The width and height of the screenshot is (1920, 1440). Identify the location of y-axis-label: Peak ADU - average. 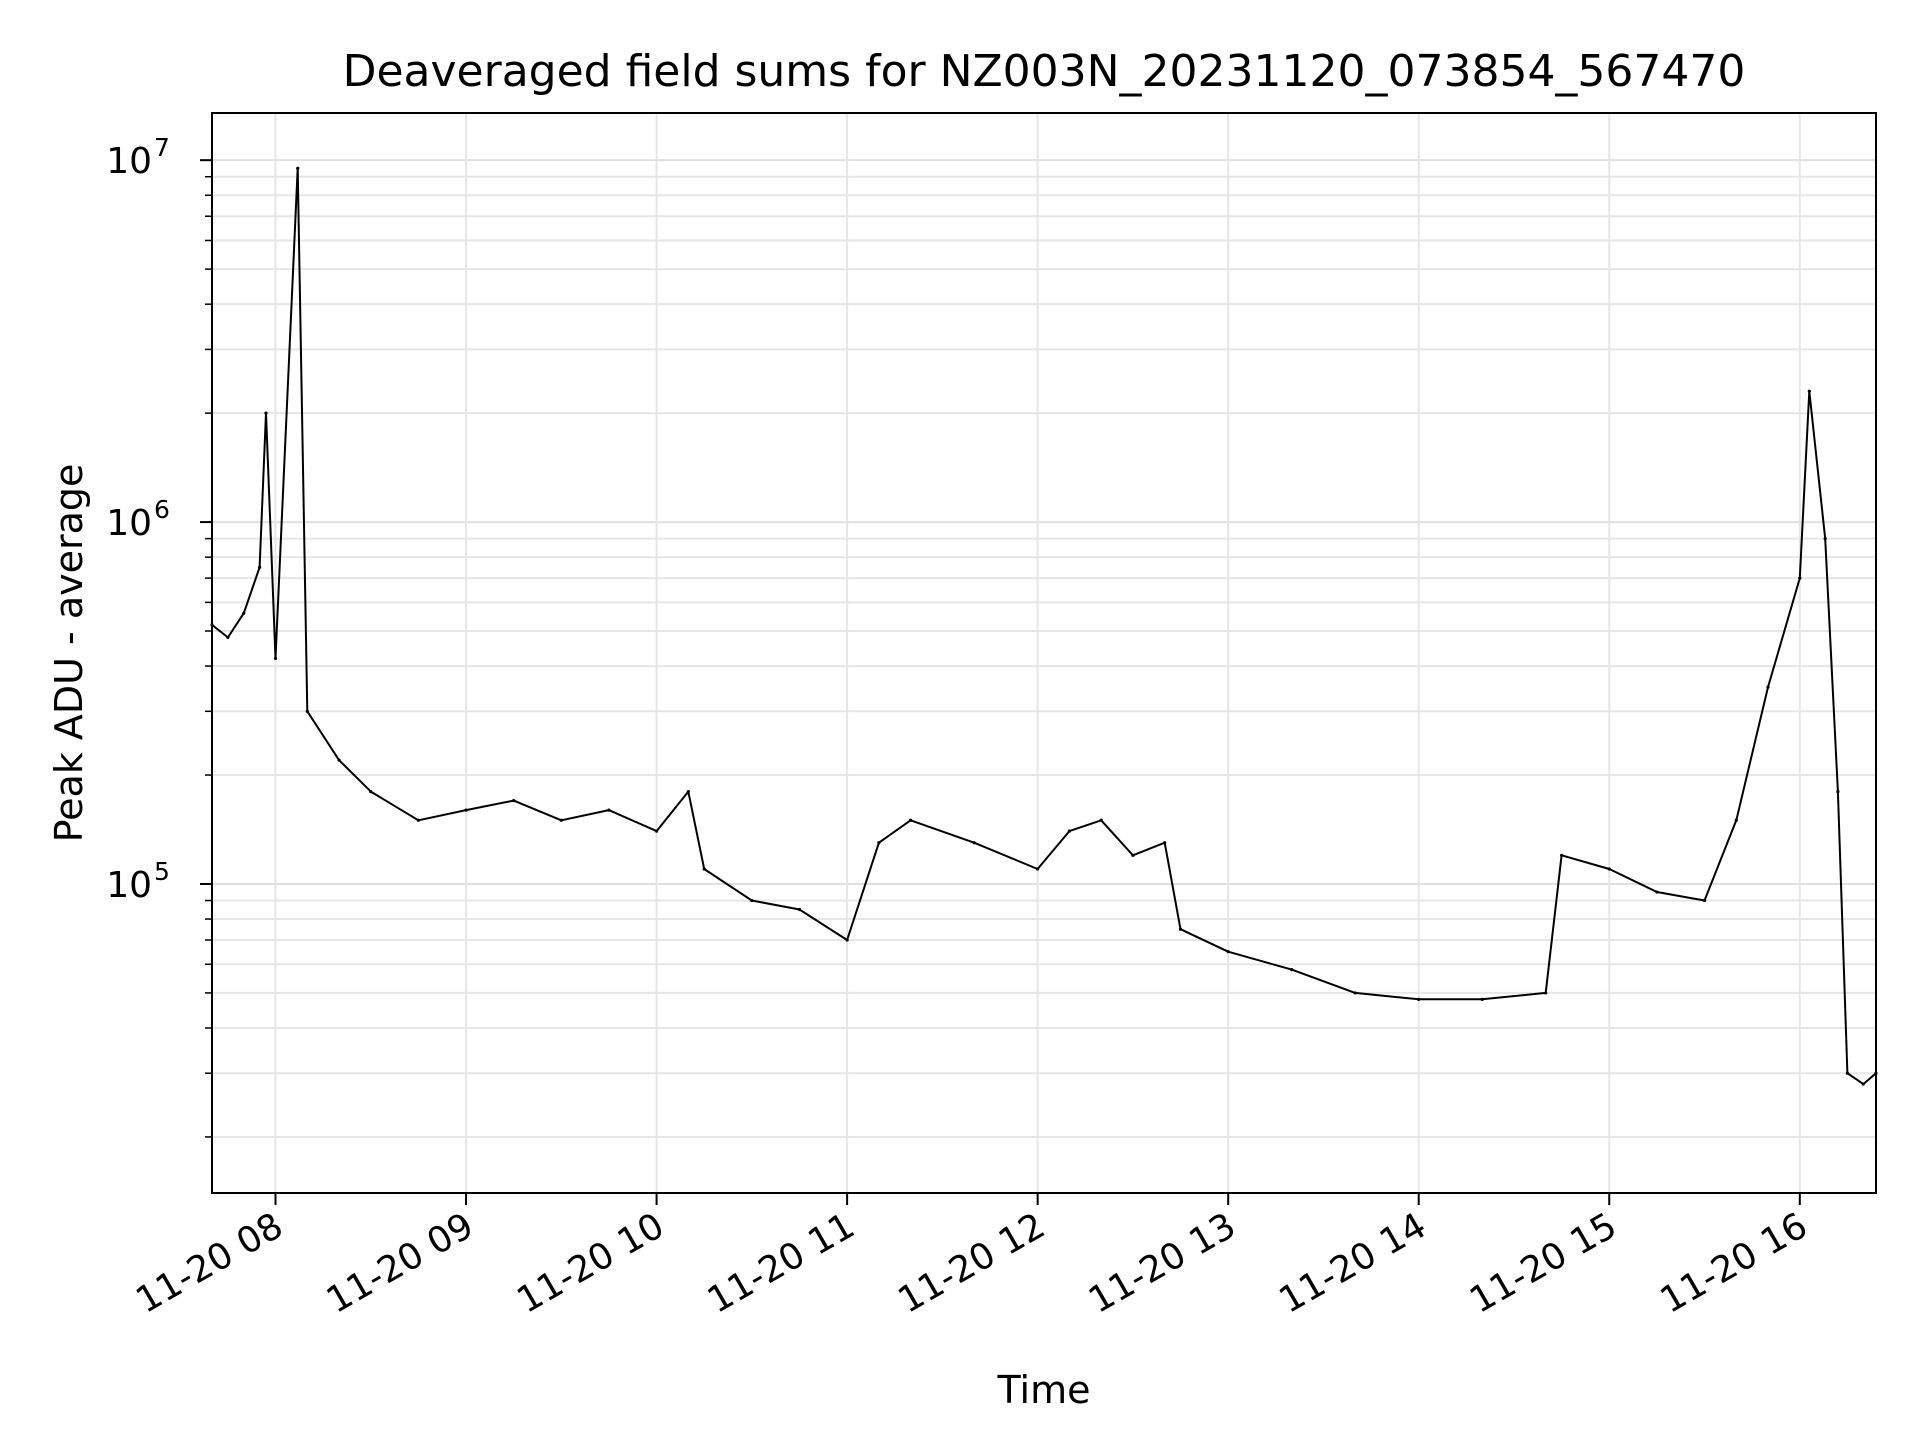
(69, 653).